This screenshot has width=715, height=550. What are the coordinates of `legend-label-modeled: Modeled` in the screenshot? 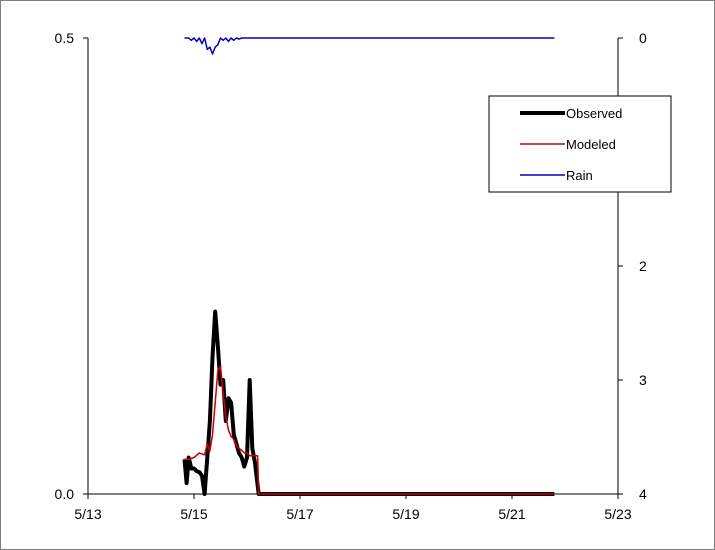 It's located at (591, 144).